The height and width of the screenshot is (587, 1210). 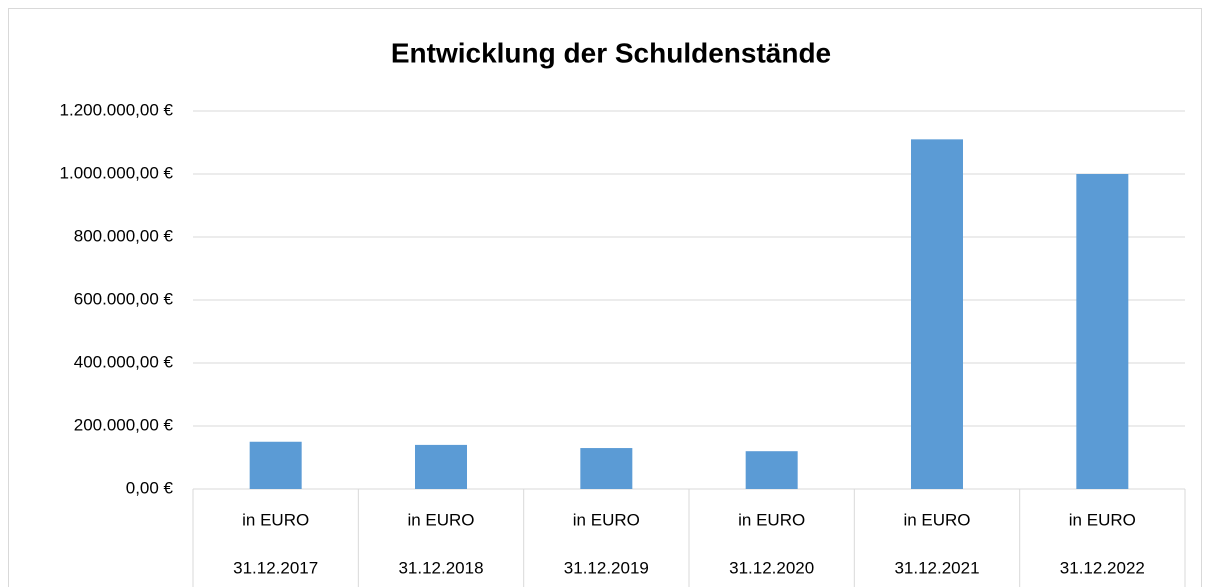 What do you see at coordinates (611, 52) in the screenshot?
I see `chart-title: Entwicklung der Schuldenstände` at bounding box center [611, 52].